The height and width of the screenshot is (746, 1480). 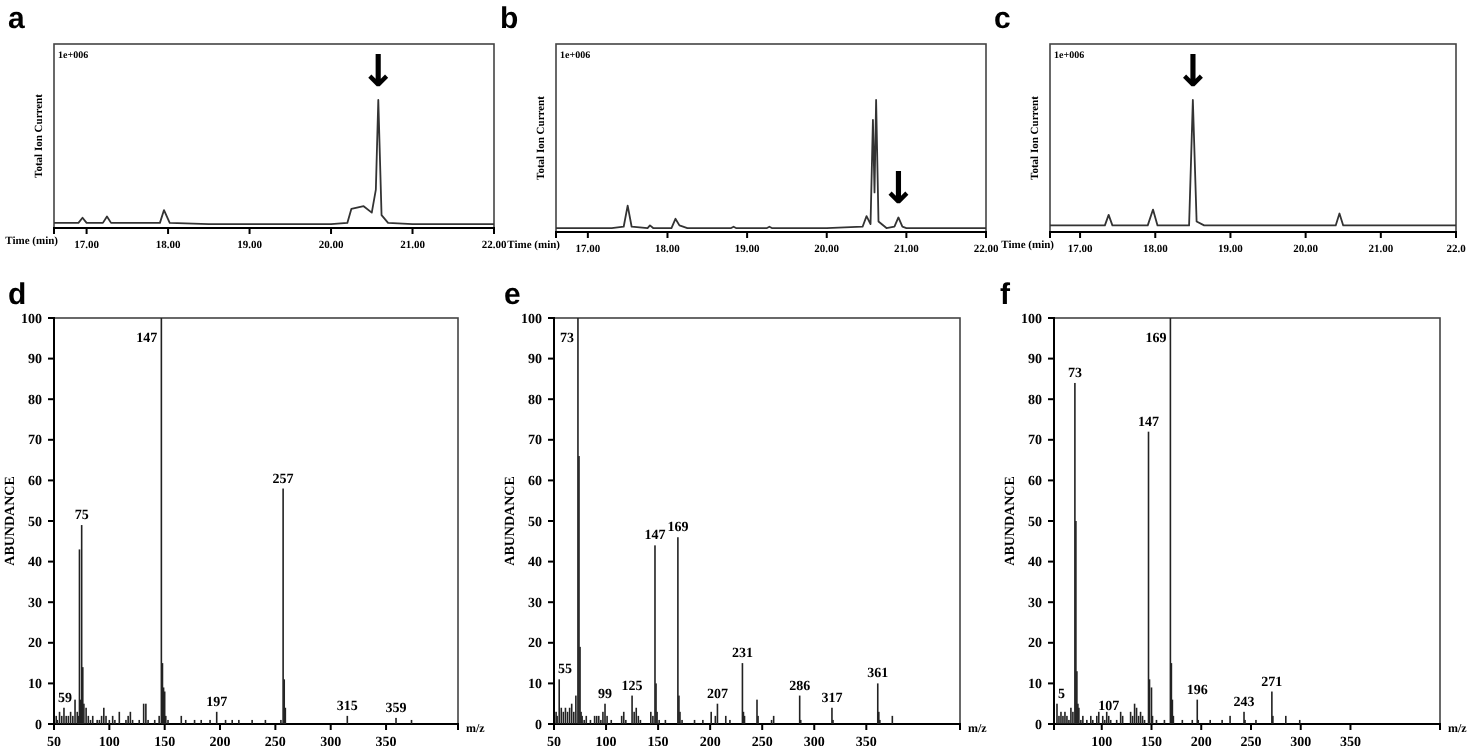 I want to click on chart-title: f, so click(x=1006, y=295).